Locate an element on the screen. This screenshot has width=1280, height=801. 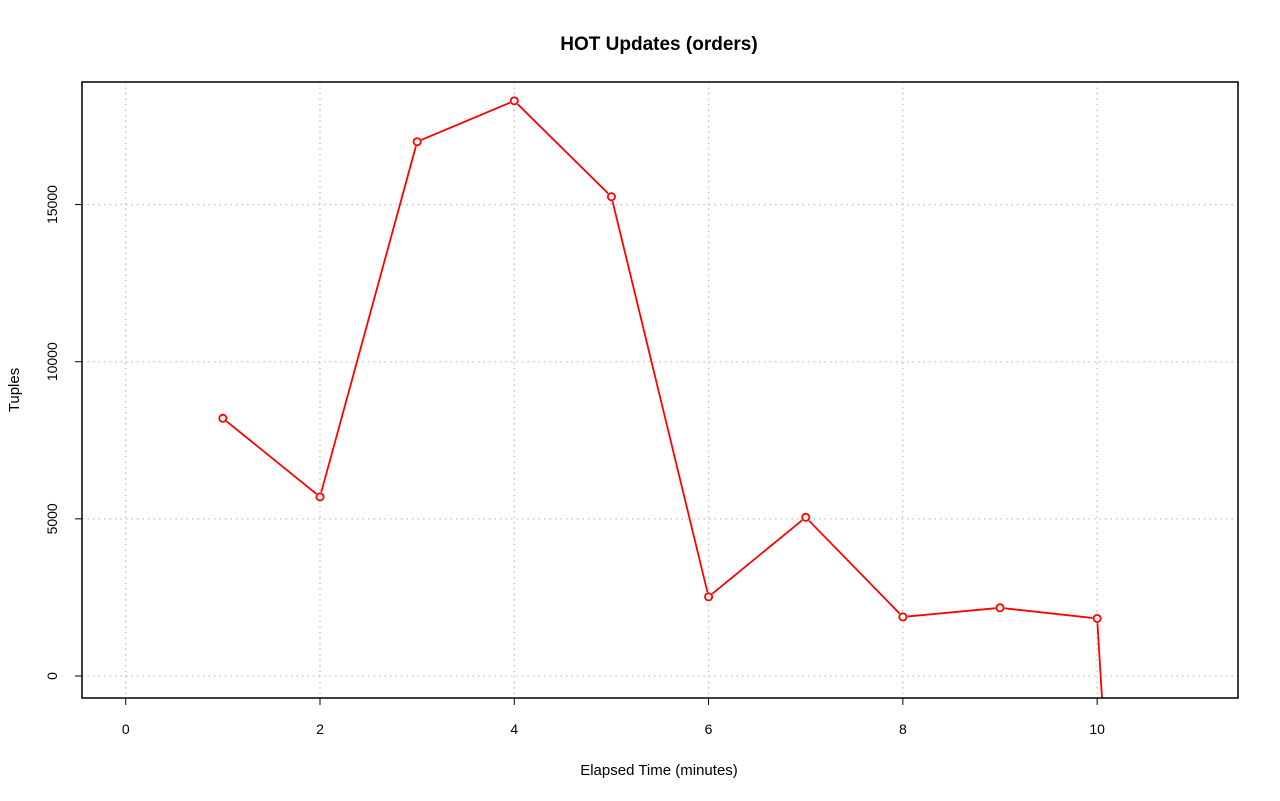
y-axis: 0 5000 10000 15000 is located at coordinates (63, 432).